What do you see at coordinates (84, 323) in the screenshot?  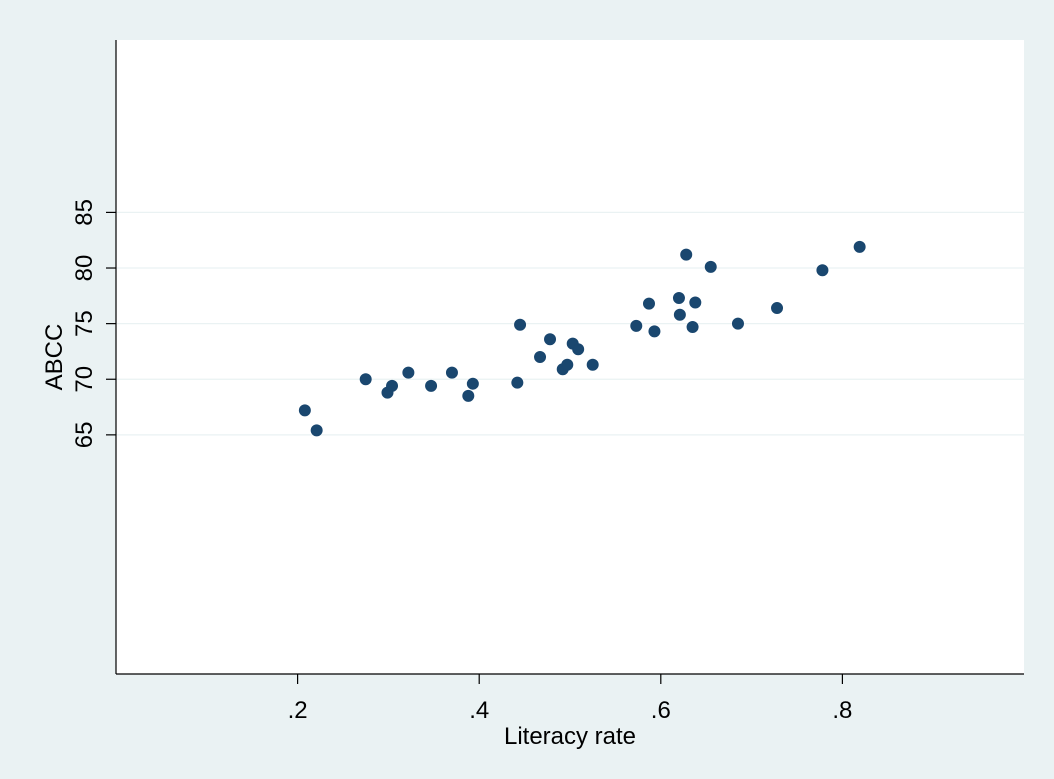 I see `y-tick-label: 75` at bounding box center [84, 323].